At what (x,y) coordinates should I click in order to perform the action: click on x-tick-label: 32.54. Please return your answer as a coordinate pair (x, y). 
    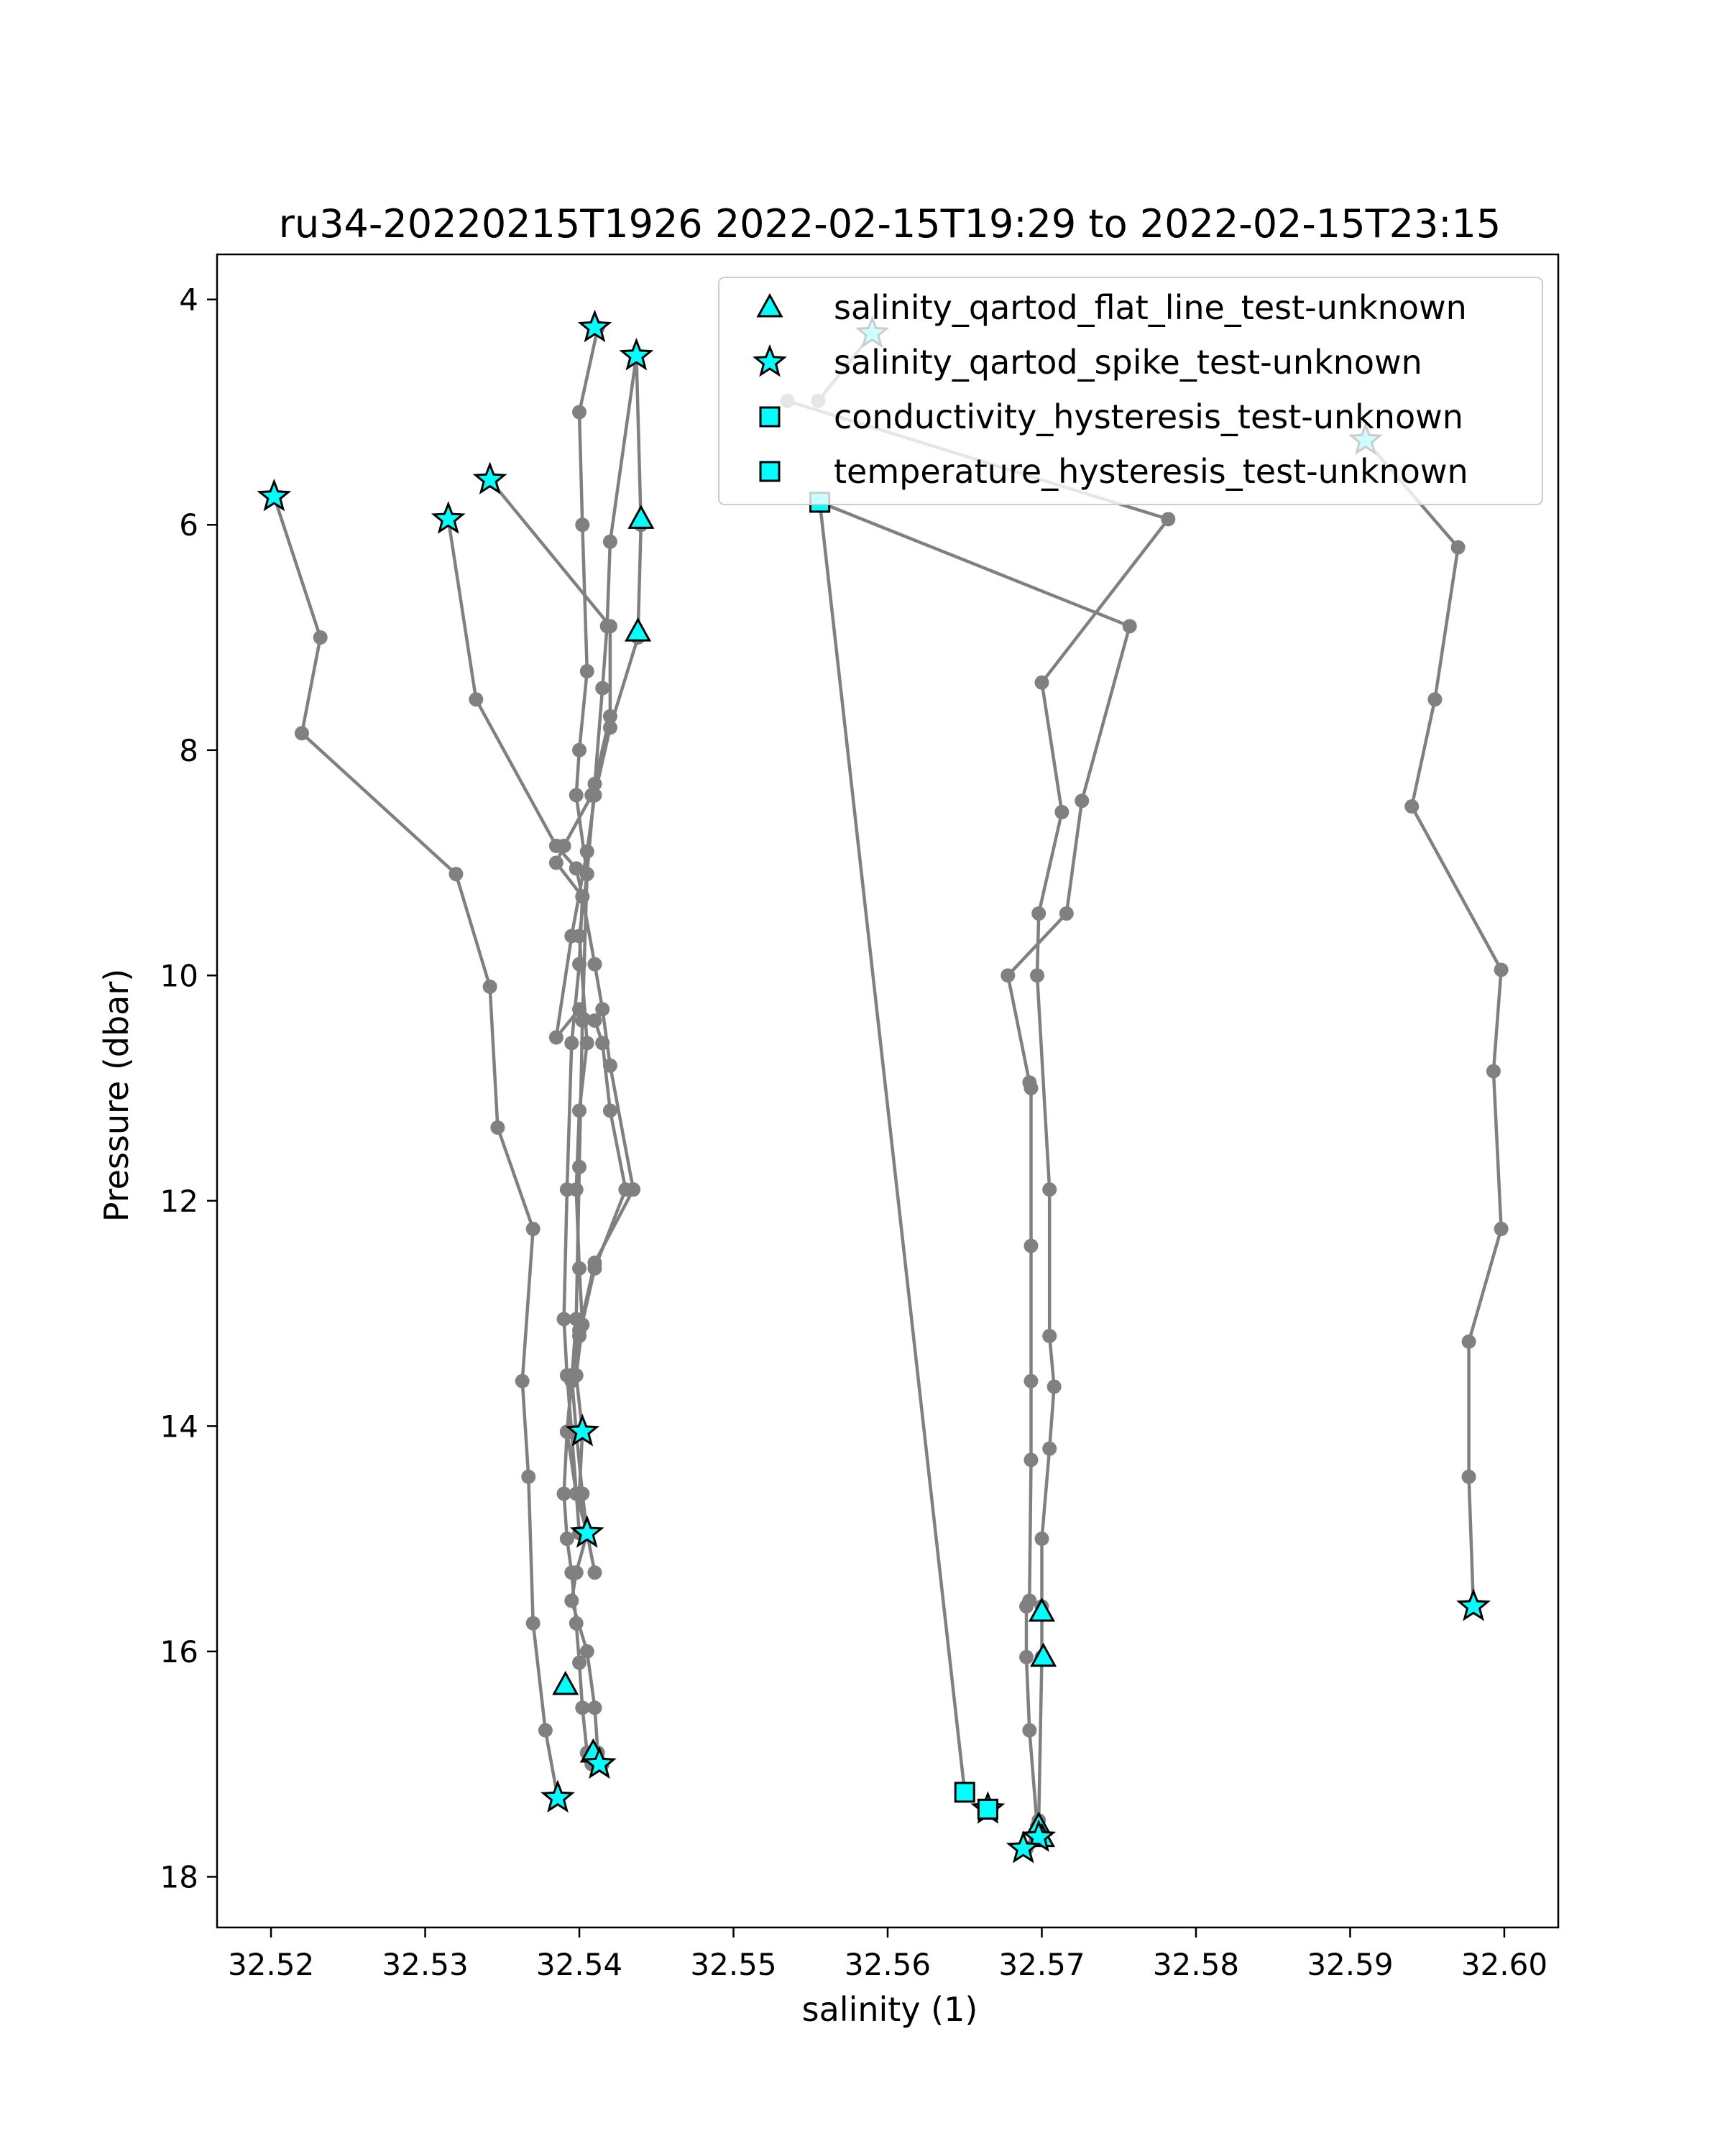
    Looking at the image, I should click on (579, 1965).